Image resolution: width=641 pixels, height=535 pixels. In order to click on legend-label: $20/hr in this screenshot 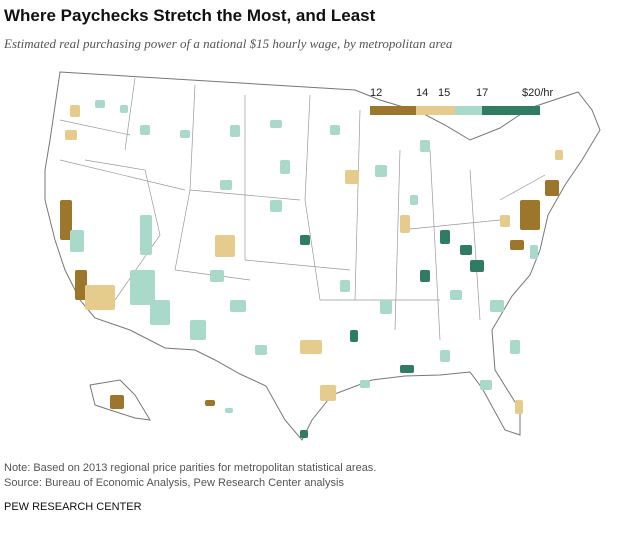, I will do `click(538, 93)`.